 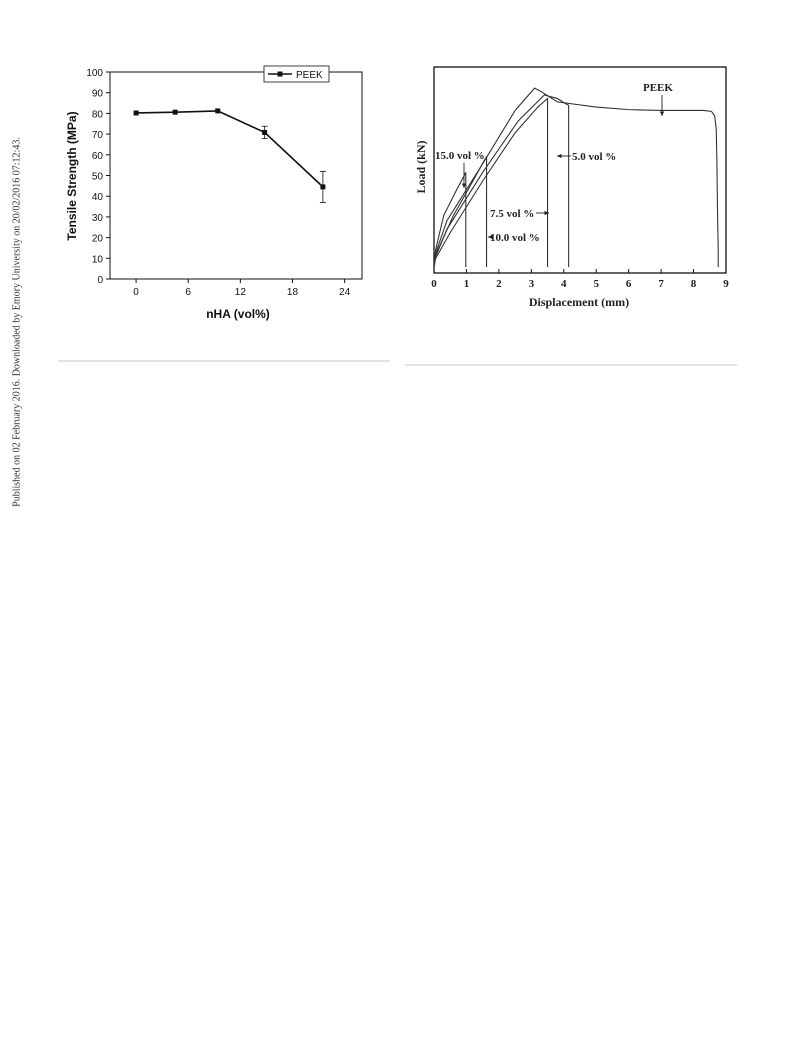 I want to click on chart1-x-tick-label: 0, so click(x=136, y=292).